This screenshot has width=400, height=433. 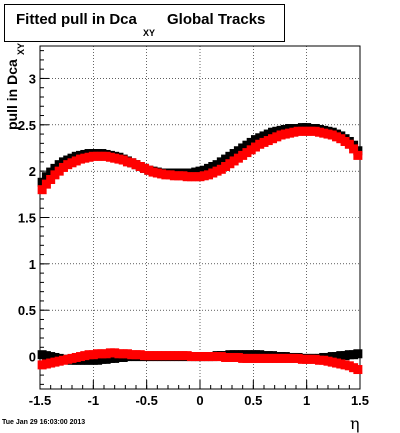 I want to click on y-axis-label-subscript: XY, so click(x=21, y=48).